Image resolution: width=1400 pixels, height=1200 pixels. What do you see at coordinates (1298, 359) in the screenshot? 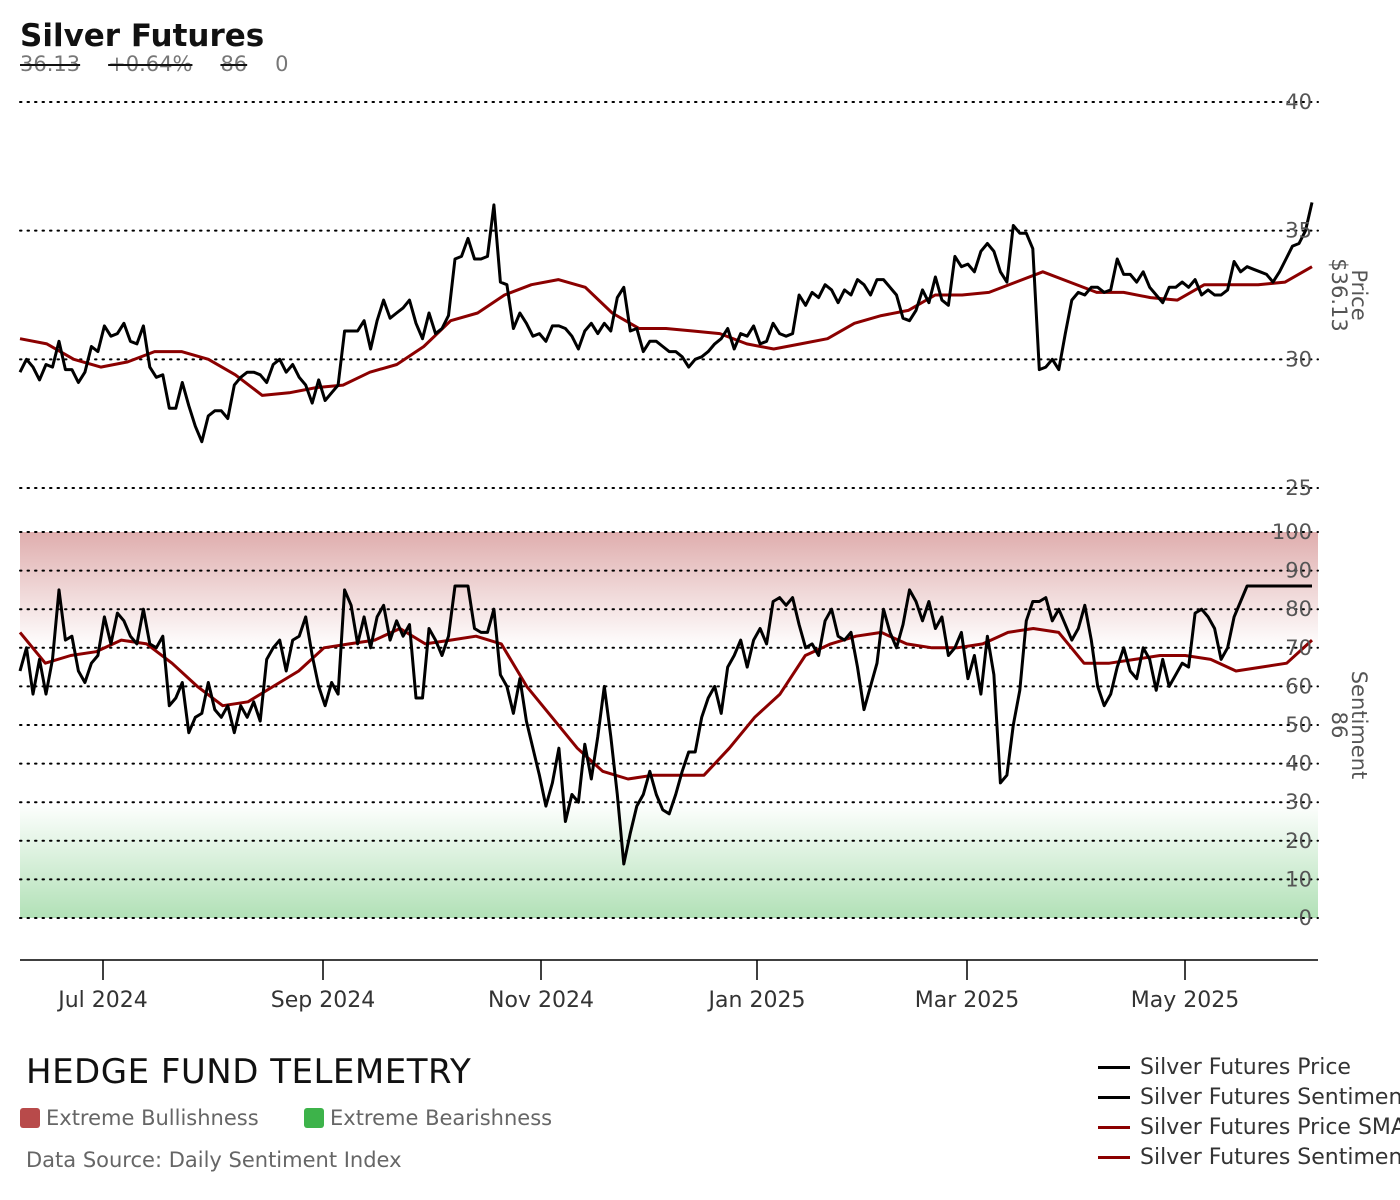
I see `price-tick-label: 30` at bounding box center [1298, 359].